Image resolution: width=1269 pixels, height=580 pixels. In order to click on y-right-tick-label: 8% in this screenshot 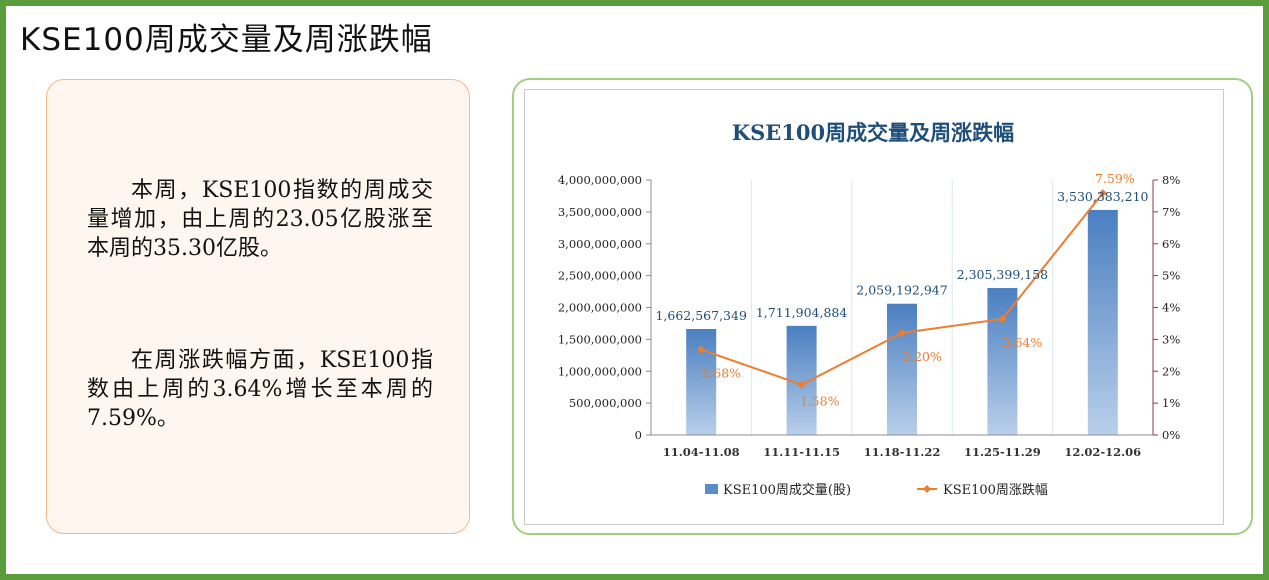, I will do `click(1171, 180)`.